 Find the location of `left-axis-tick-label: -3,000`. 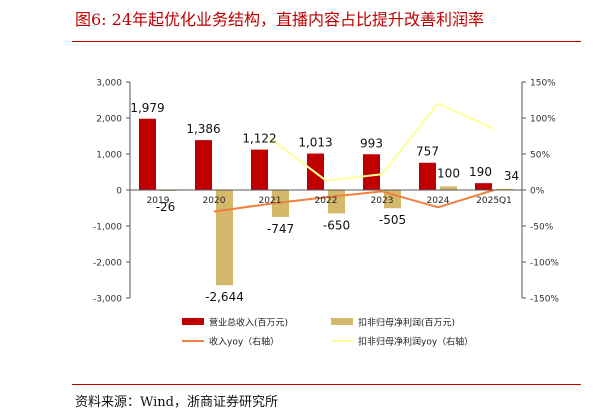

left-axis-tick-label: -3,000 is located at coordinates (107, 300).